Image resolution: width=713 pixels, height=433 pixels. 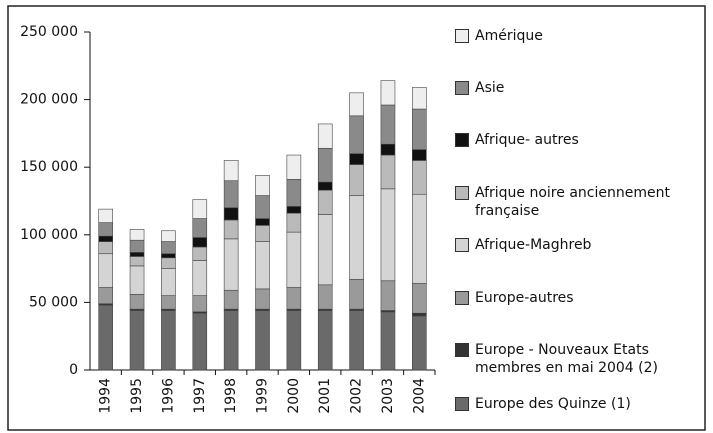 What do you see at coordinates (580, 36) in the screenshot?
I see `legend-item: Amérique` at bounding box center [580, 36].